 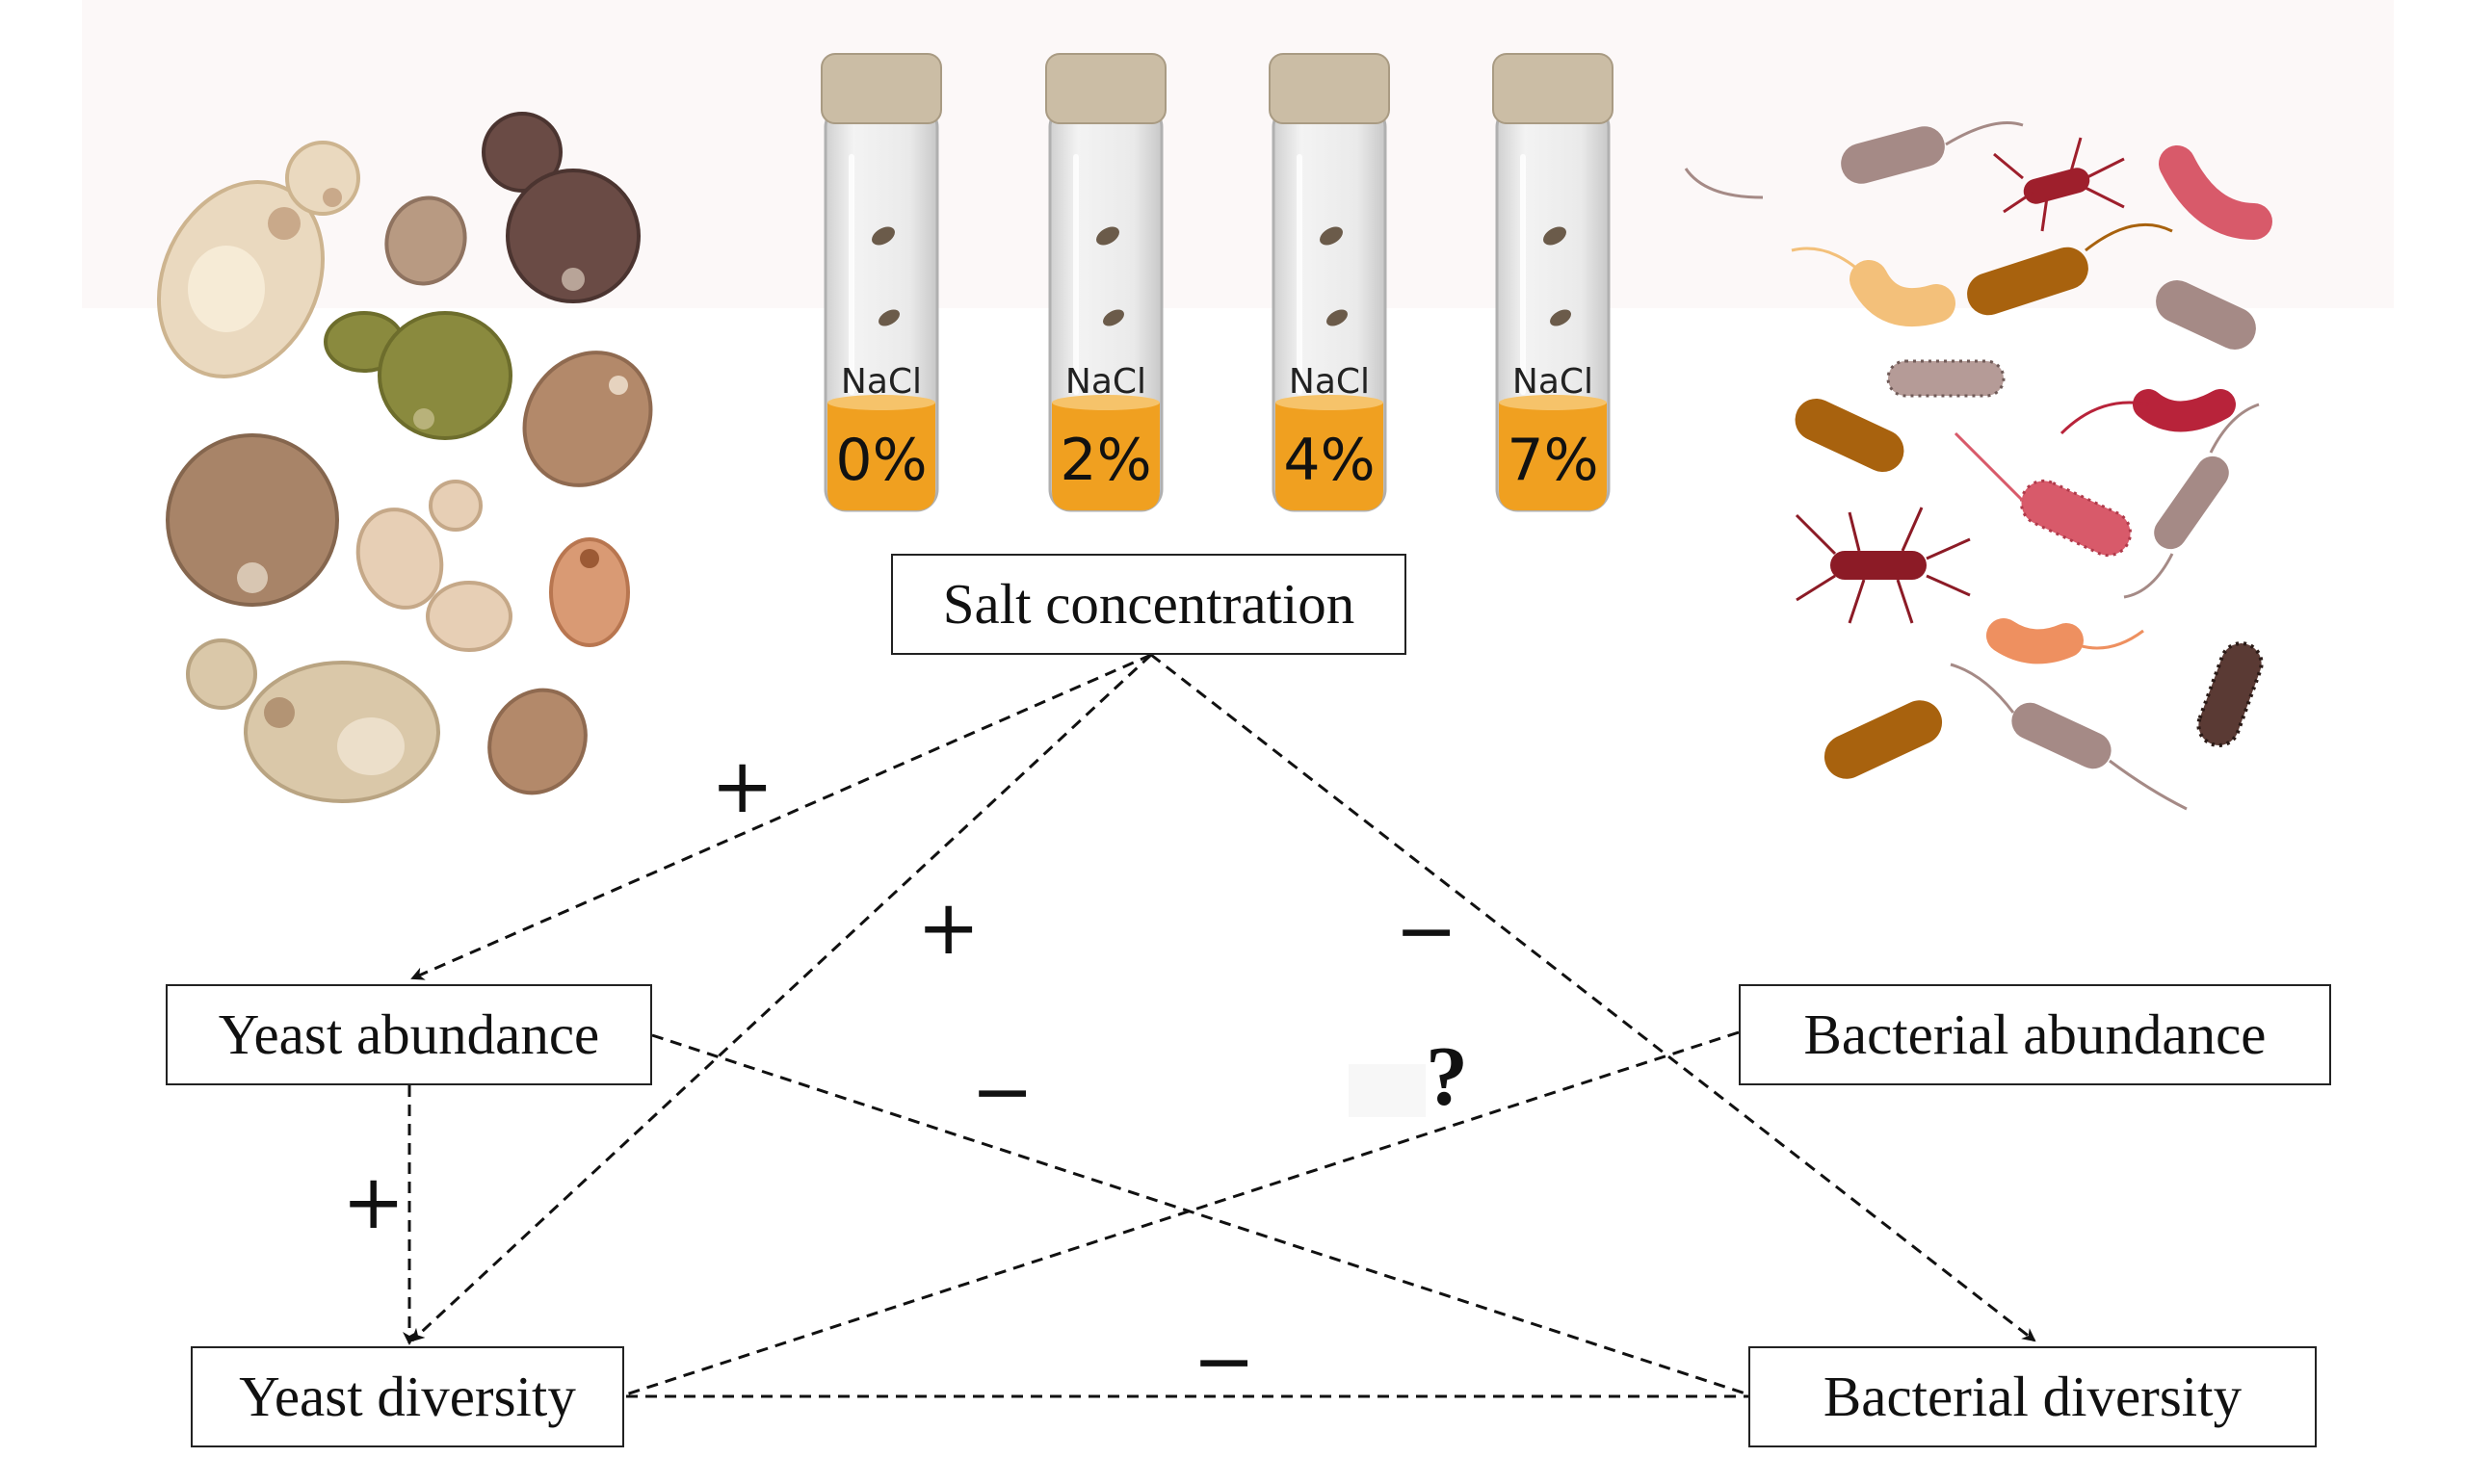 I want to click on sign-salt-yeast-diversity: +, so click(x=949, y=928).